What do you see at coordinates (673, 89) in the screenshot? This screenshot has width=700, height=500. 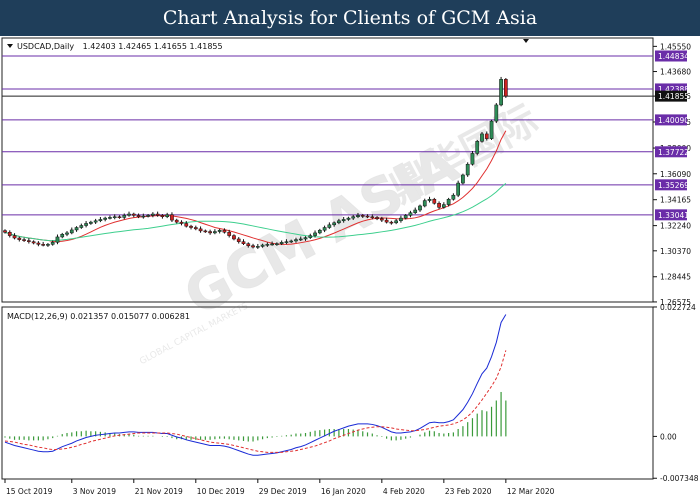 I see `level-badge-label: 1.42388` at bounding box center [673, 89].